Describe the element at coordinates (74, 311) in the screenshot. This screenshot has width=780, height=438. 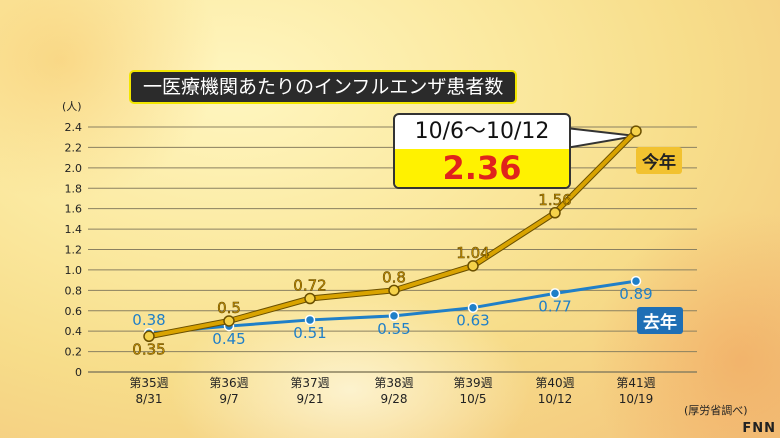
I see `y-tick-label: 0.6` at that location.